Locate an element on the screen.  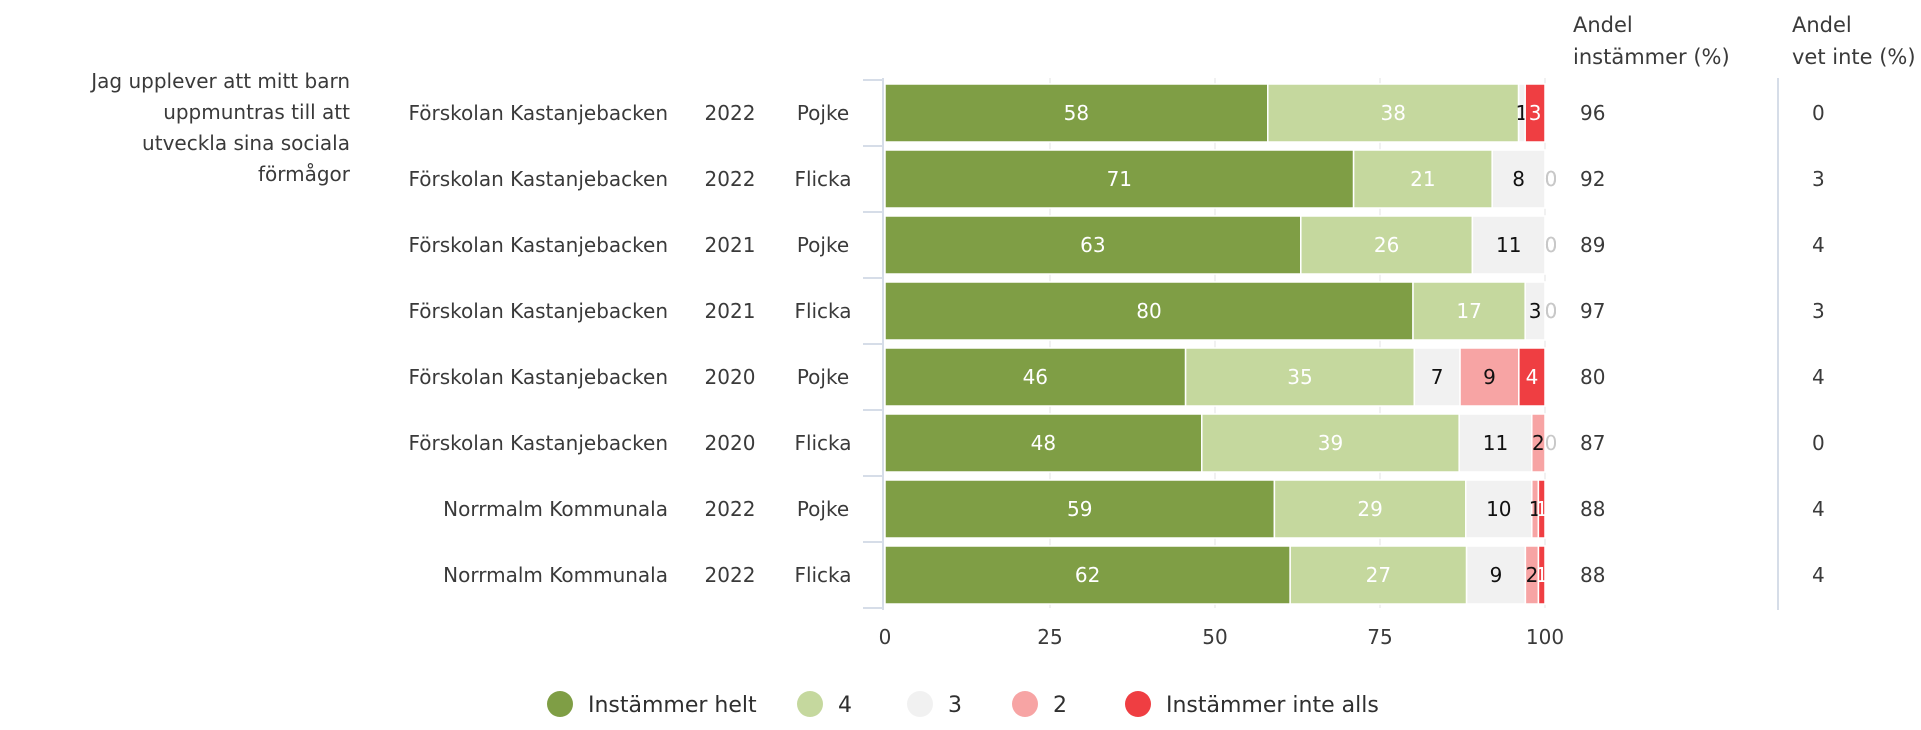
bar-segment-label: 29 is located at coordinates (1369, 509).